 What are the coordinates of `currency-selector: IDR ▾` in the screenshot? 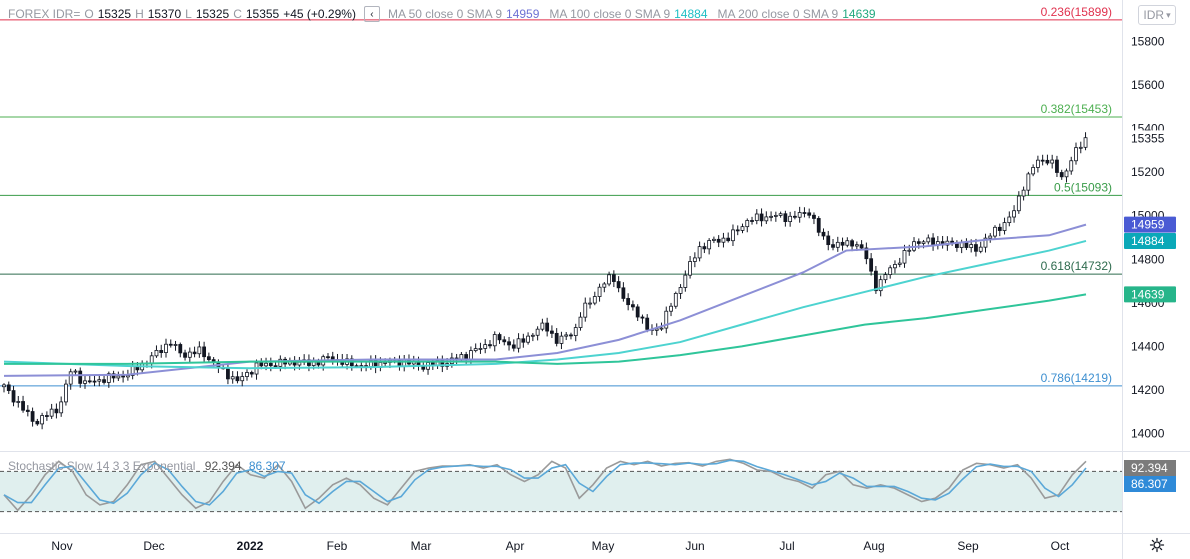 It's located at (1157, 15).